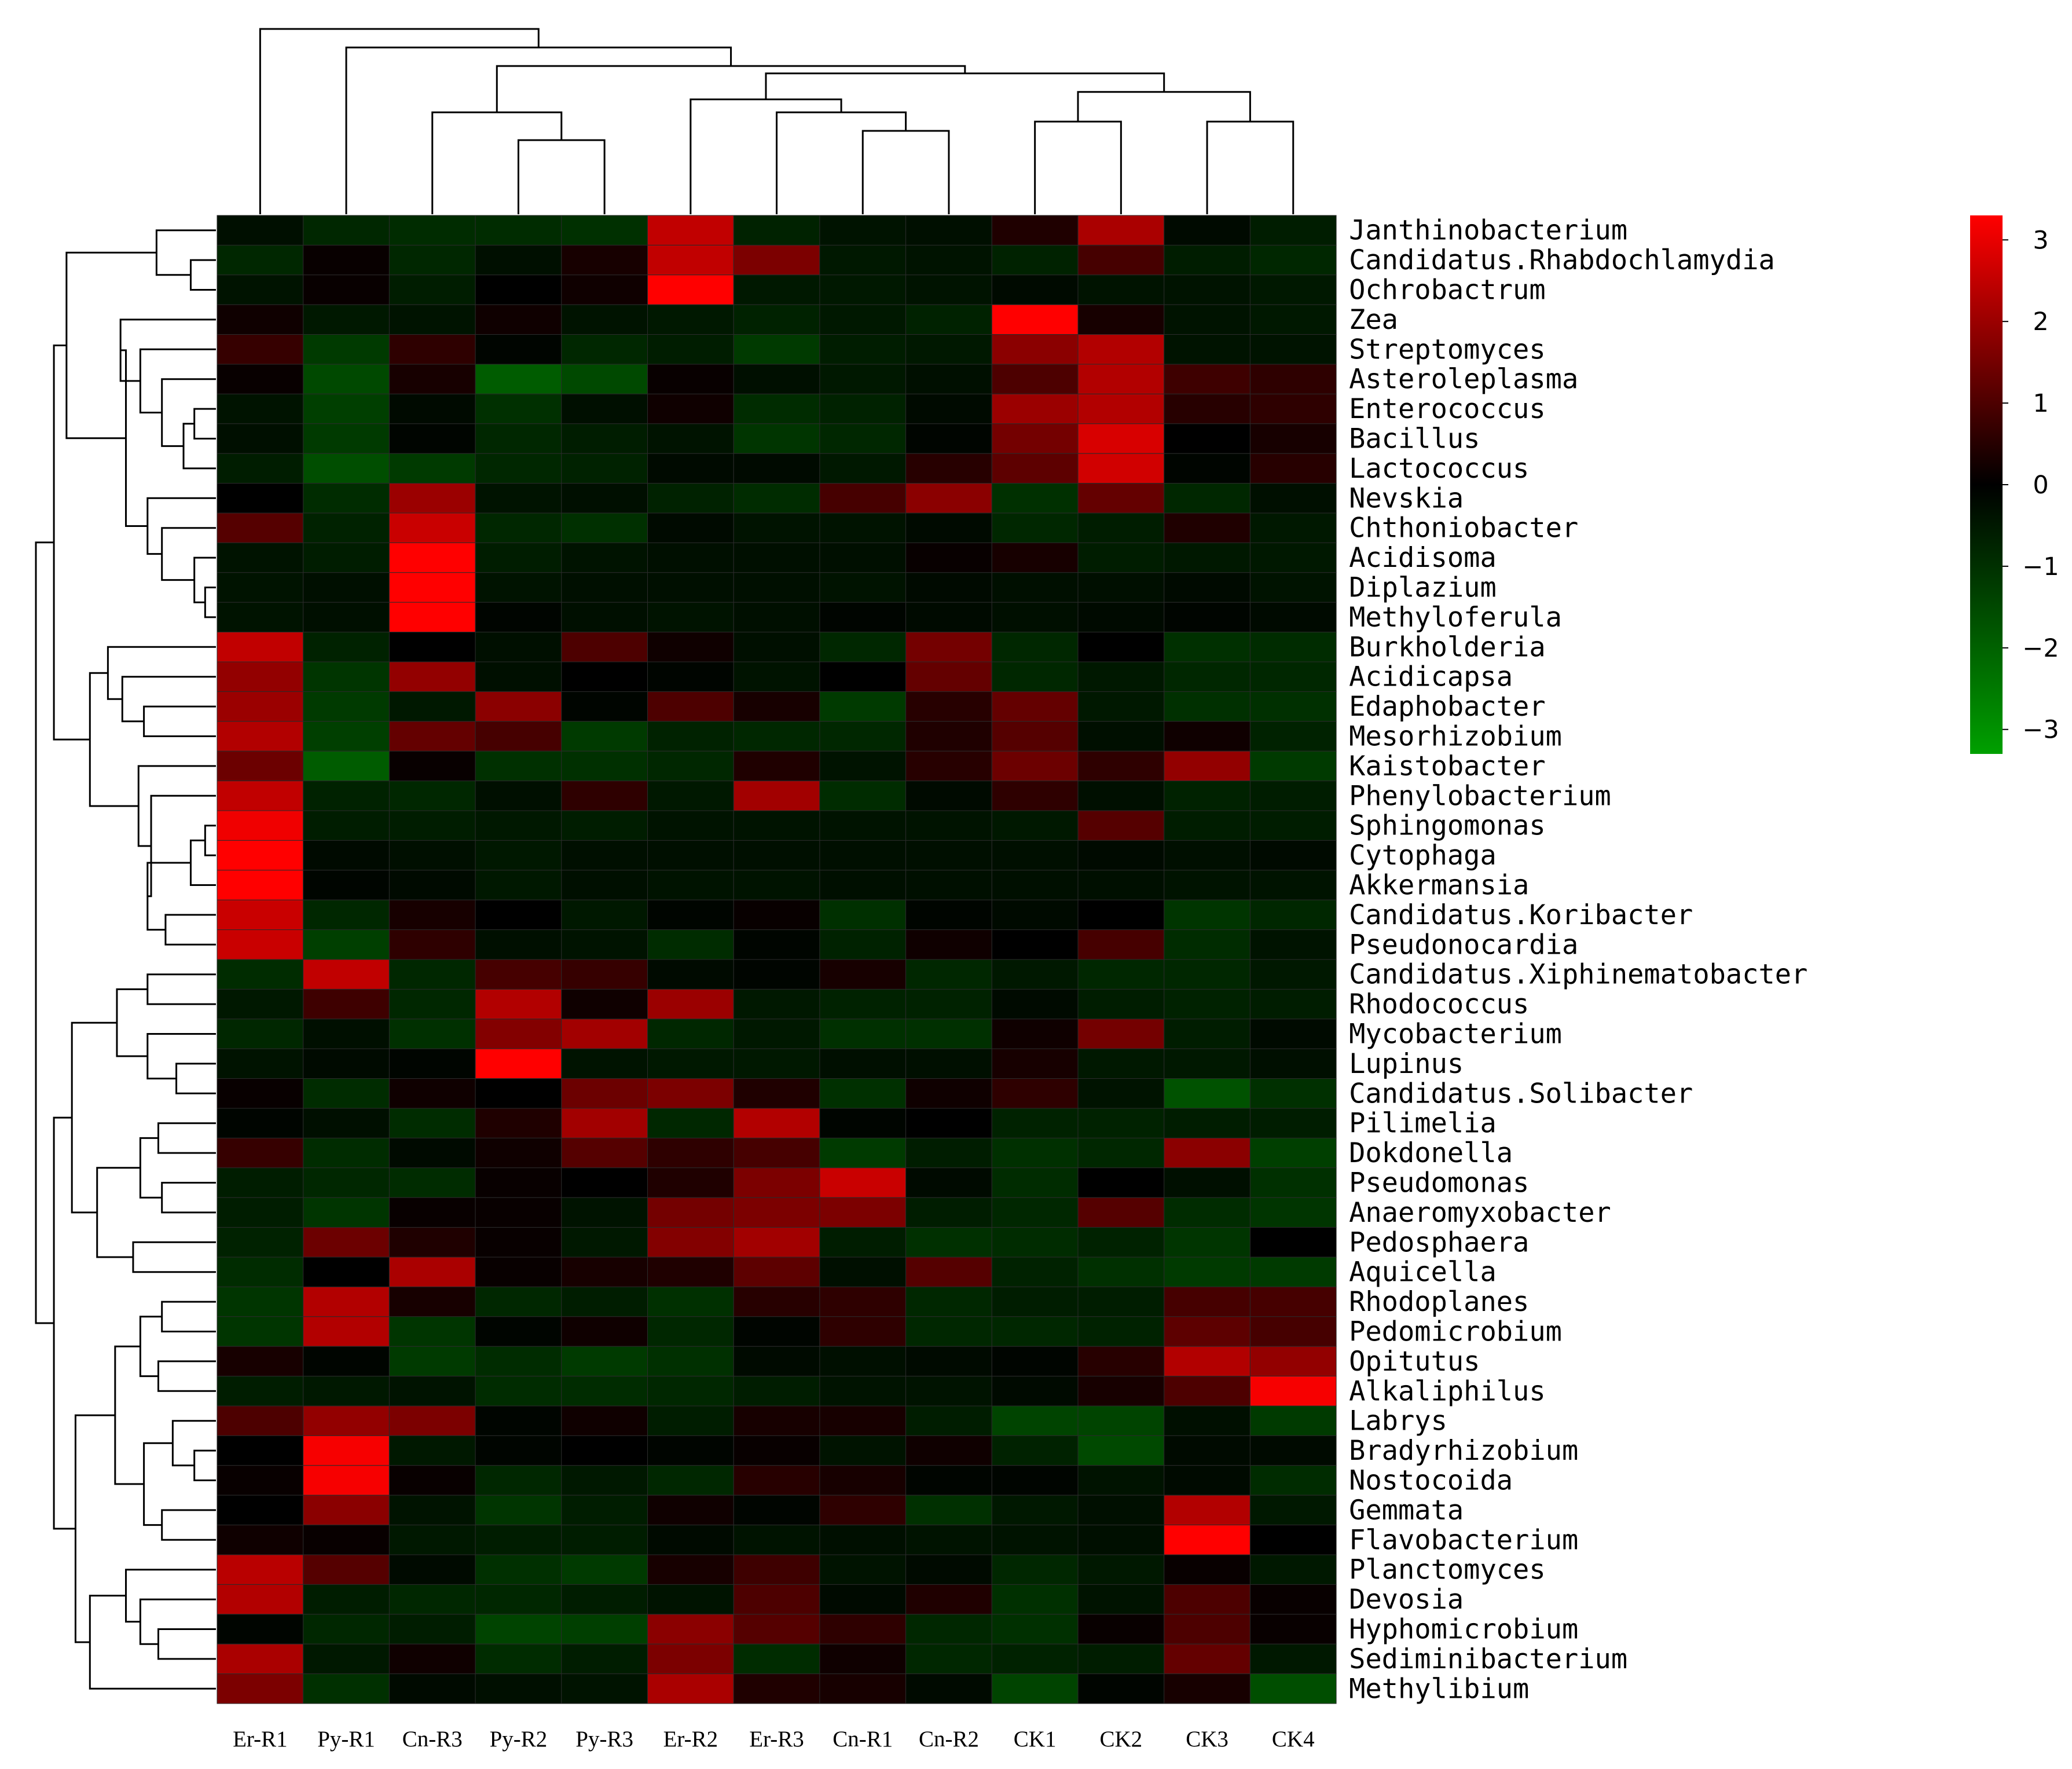 This screenshot has width=2072, height=1769. I want to click on column-label: CK4, so click(1293, 1739).